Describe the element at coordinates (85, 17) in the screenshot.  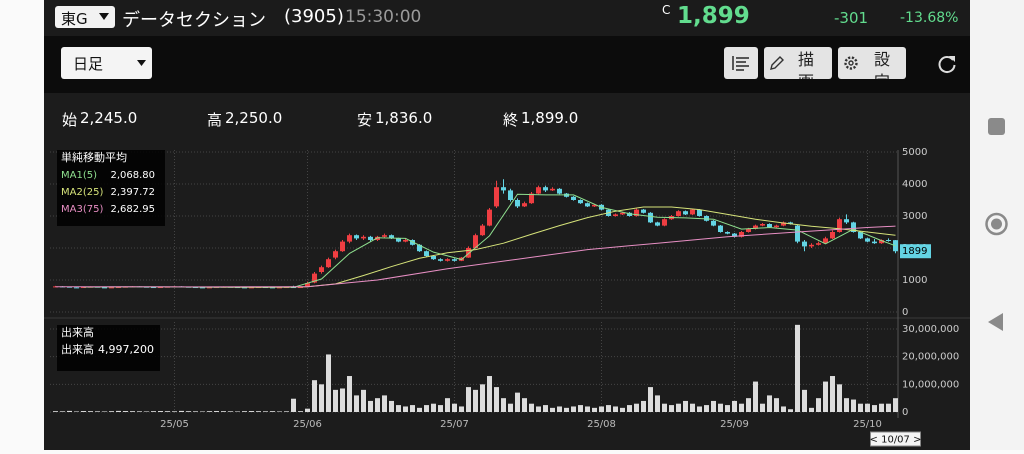
I see `exchange-select: 東G` at that location.